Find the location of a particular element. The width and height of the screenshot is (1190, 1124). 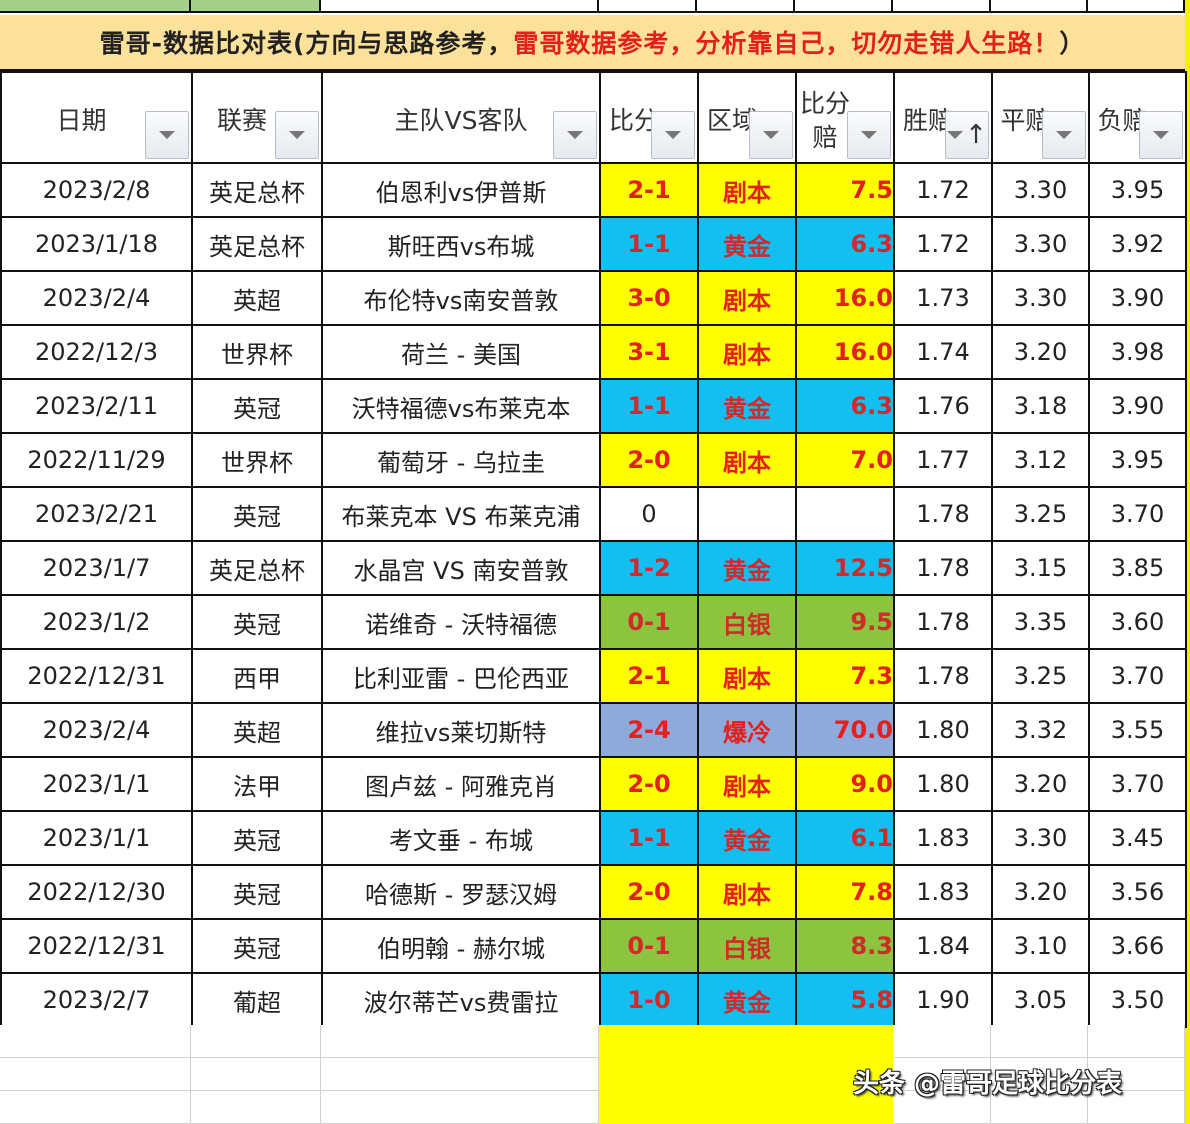

match-cell: 比利亚雷 - 巴伦西亚 is located at coordinates (461, 676).